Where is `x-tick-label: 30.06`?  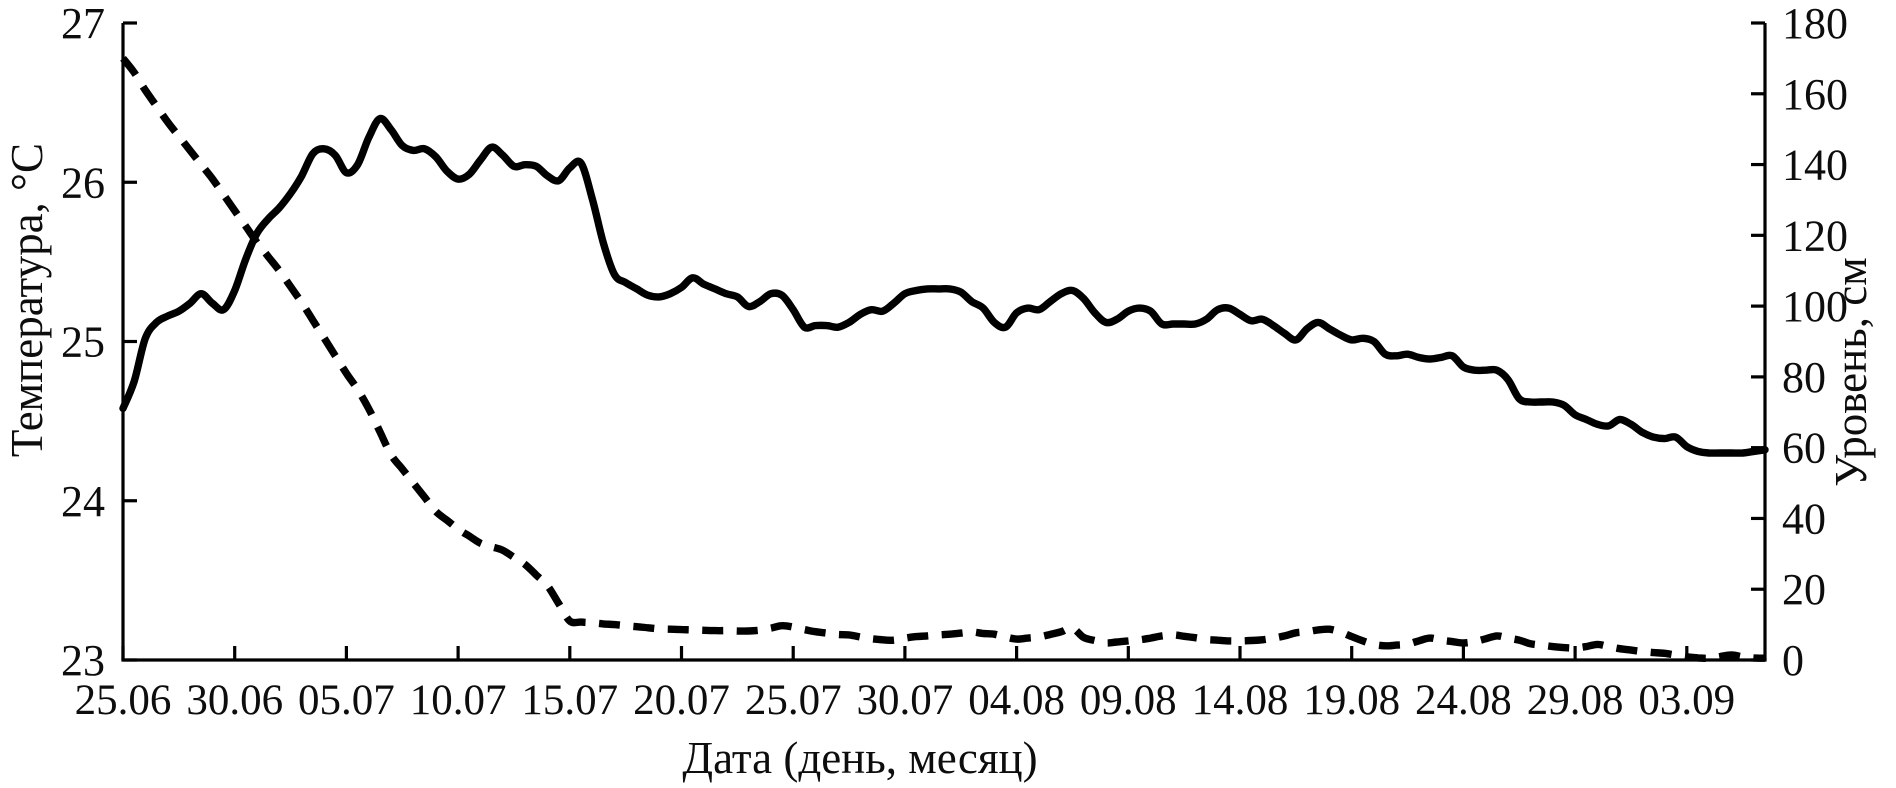 x-tick-label: 30.06 is located at coordinates (234, 700).